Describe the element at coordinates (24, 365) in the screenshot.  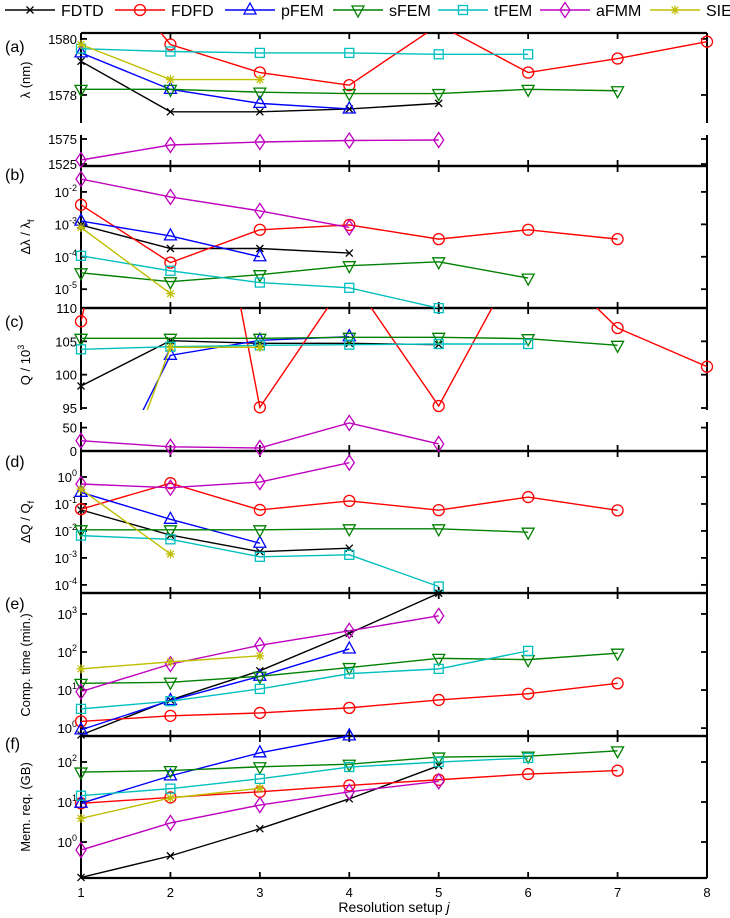
I see `y-axis-label: Q / 103` at that location.